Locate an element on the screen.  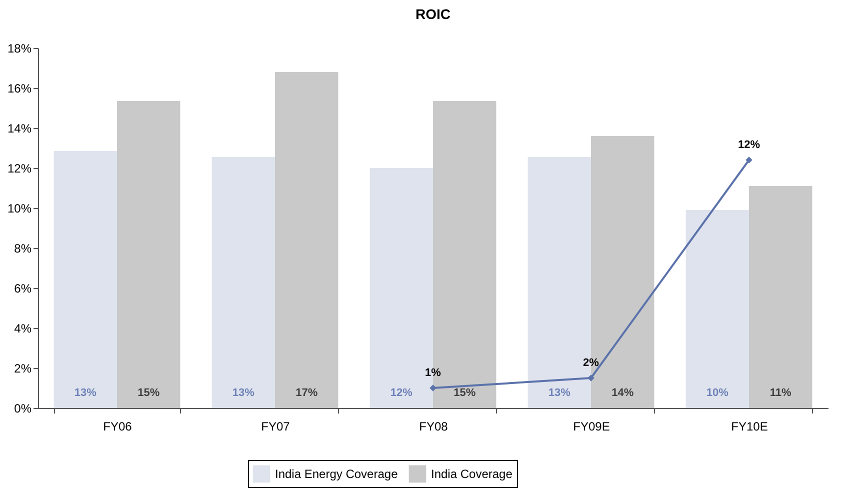
y-tick-label: 14% is located at coordinates (19, 129).